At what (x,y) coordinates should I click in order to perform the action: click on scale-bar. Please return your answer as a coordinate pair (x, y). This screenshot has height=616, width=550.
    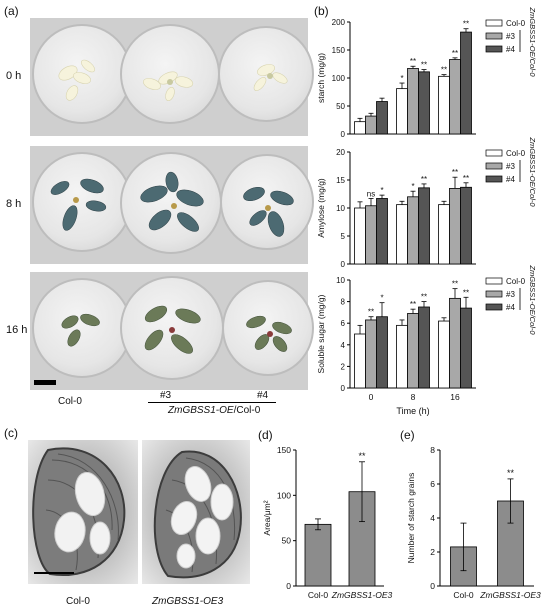
    Looking at the image, I should click on (45, 382).